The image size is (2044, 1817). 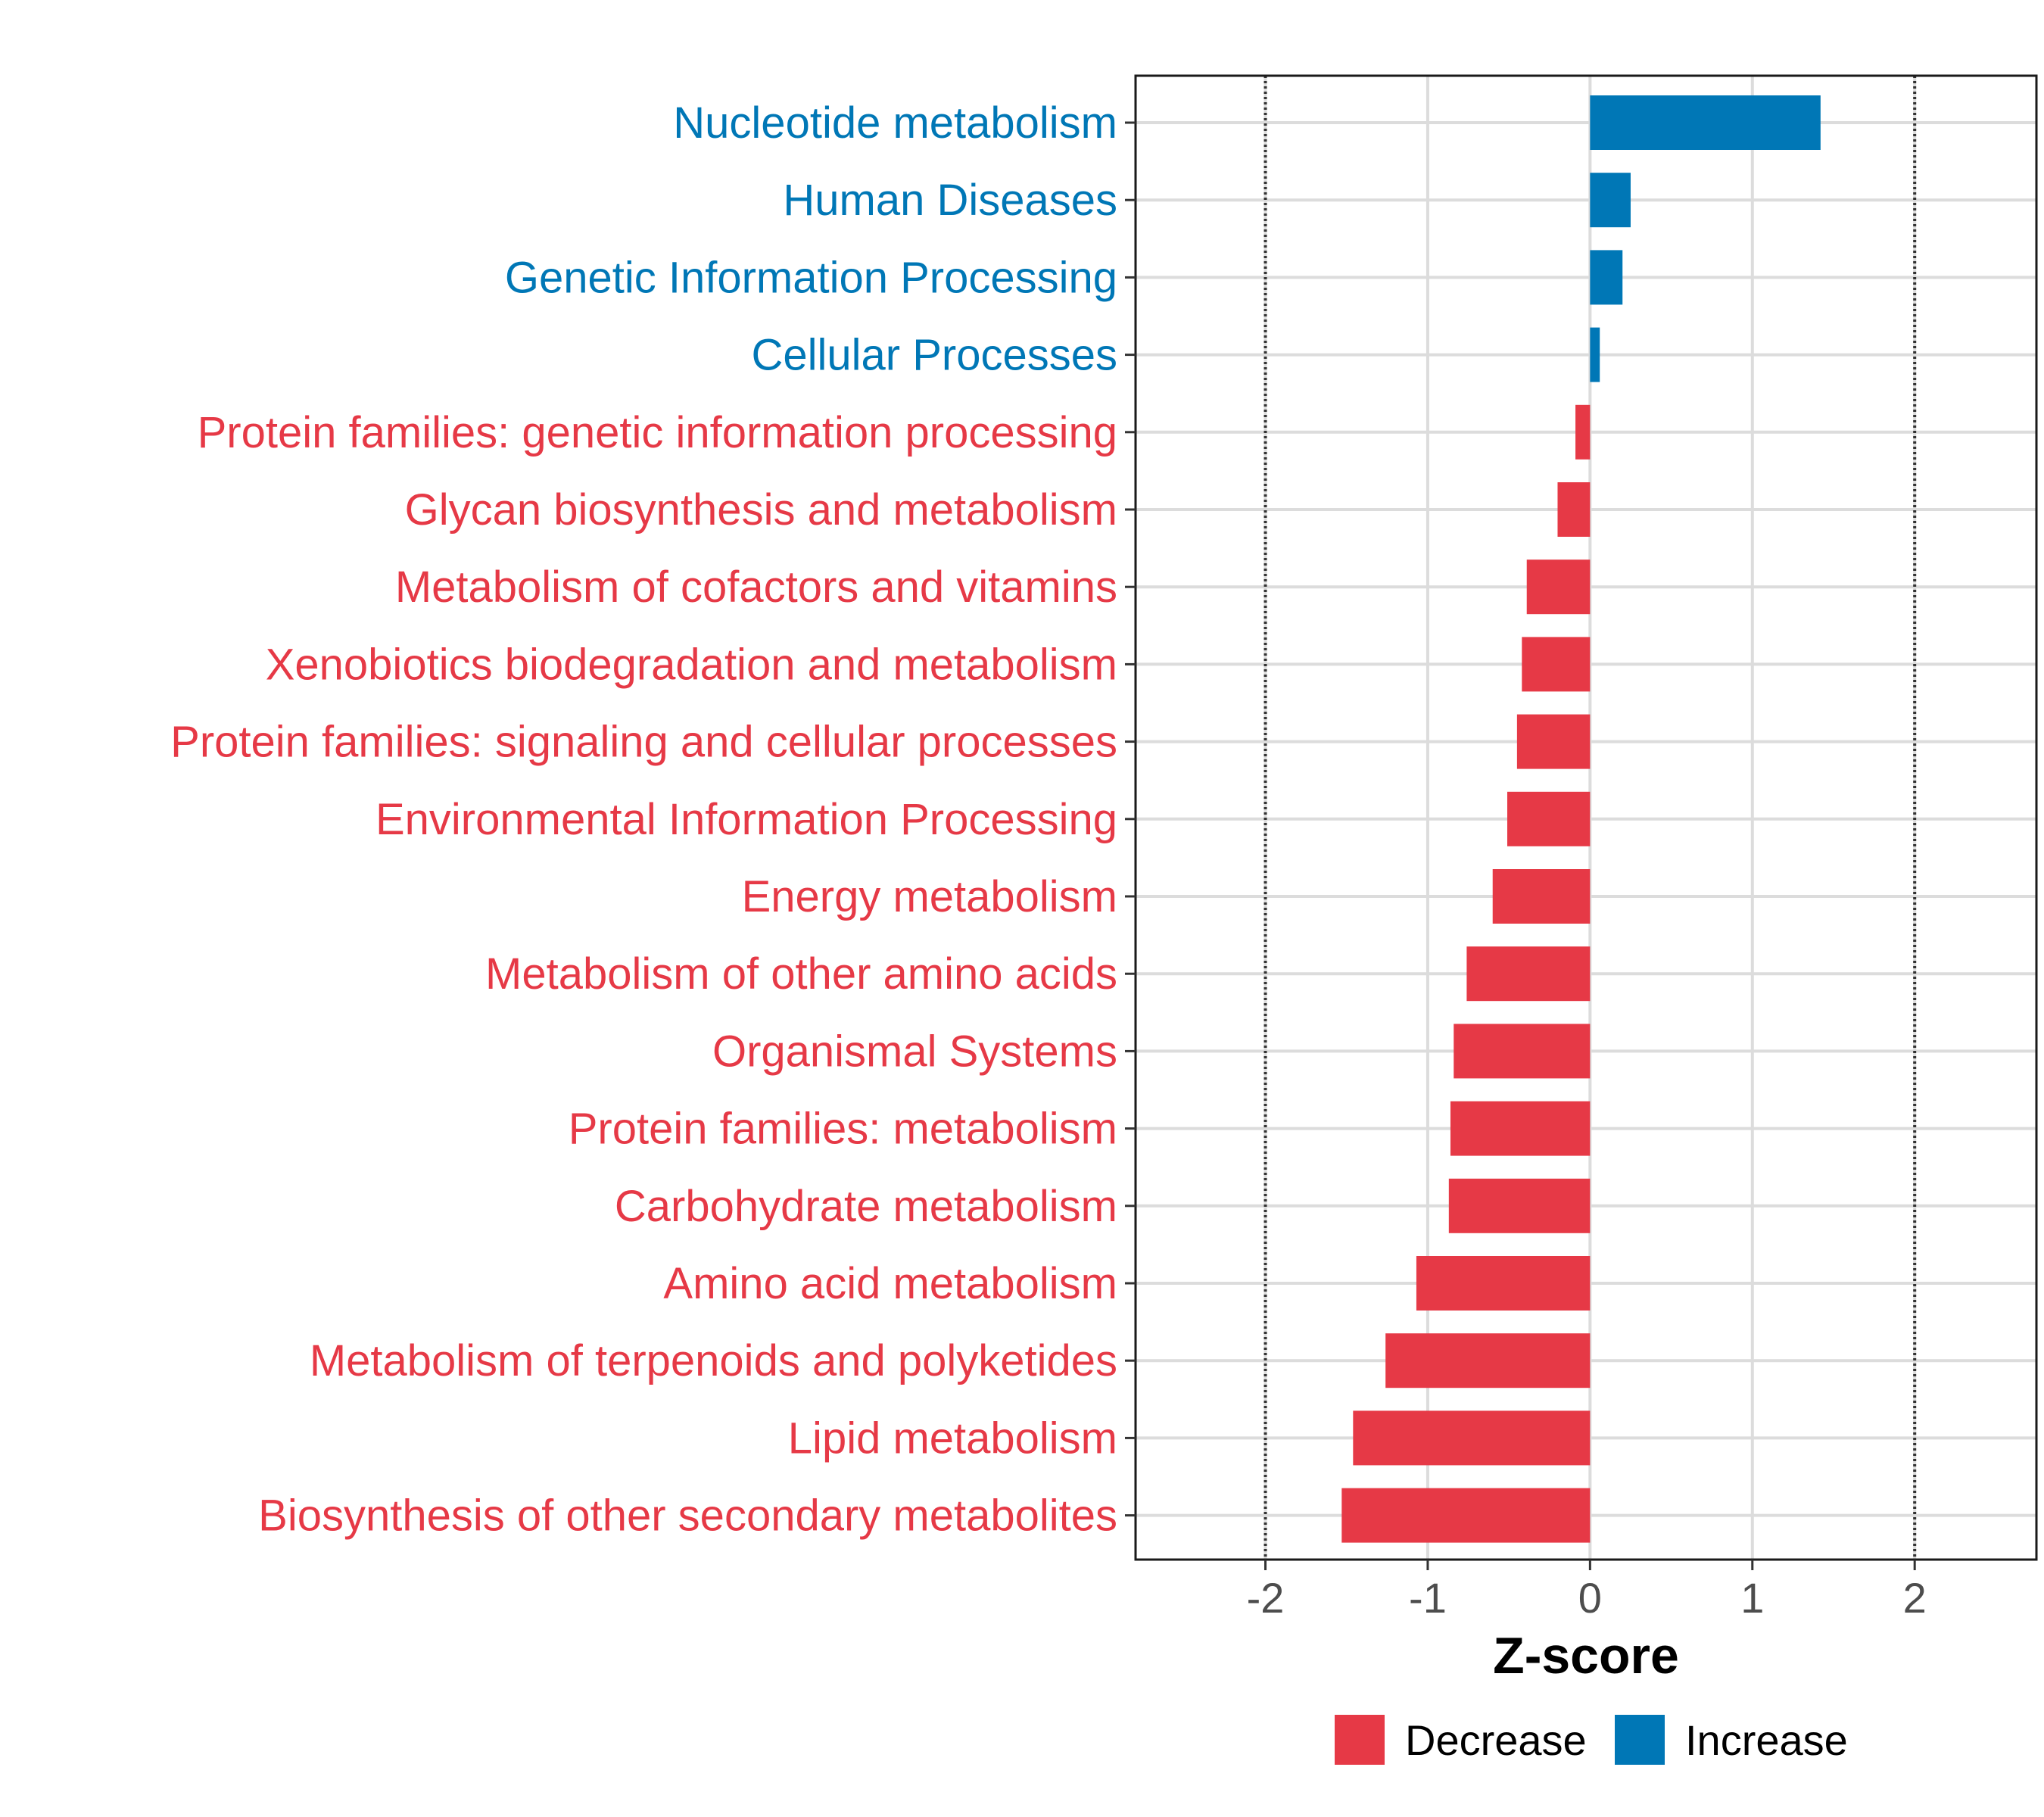 I want to click on category-label: Glycan biosynthesis and metabolism, so click(x=761, y=510).